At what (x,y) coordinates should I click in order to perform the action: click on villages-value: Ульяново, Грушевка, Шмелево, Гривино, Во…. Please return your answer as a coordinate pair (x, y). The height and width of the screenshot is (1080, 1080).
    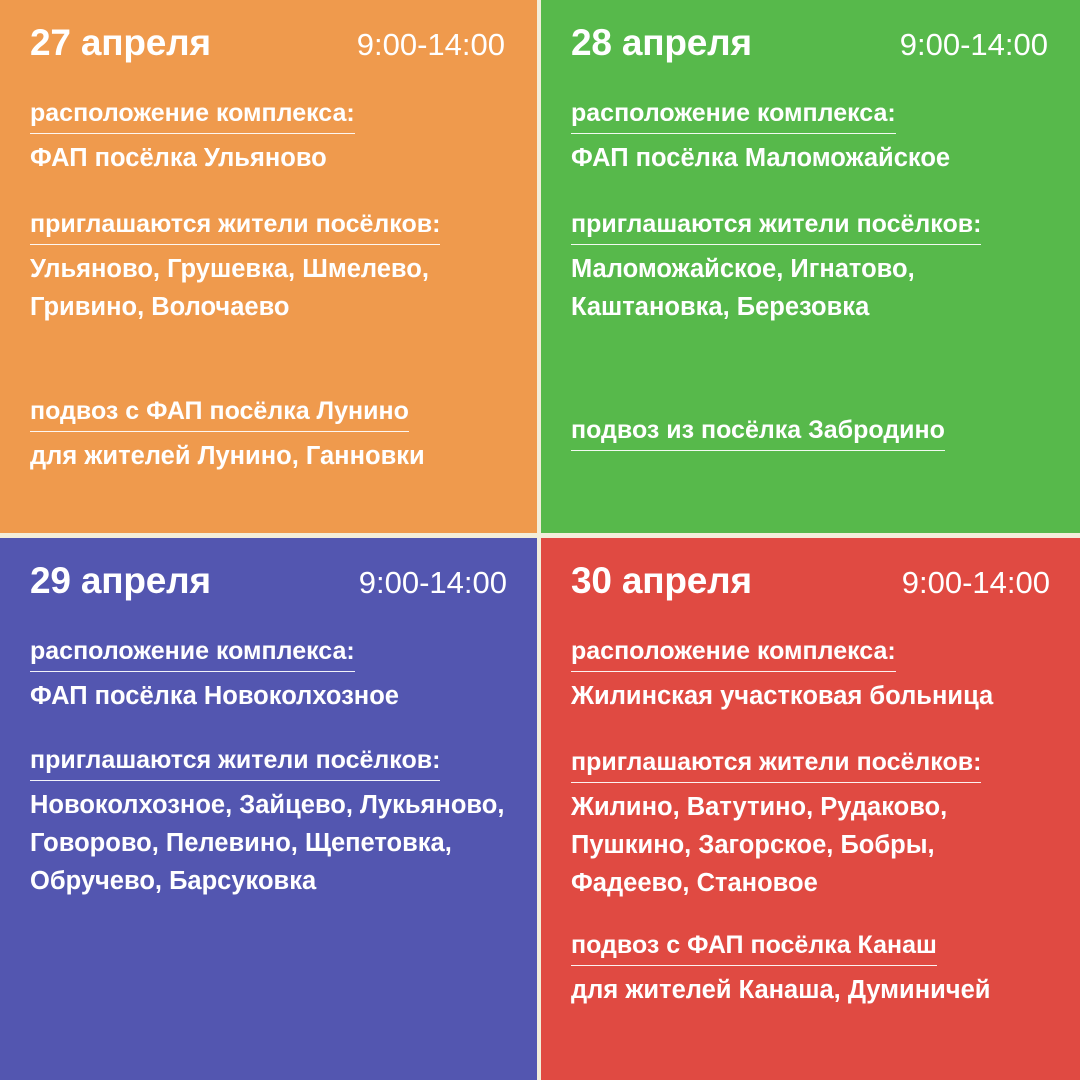
    Looking at the image, I should click on (229, 288).